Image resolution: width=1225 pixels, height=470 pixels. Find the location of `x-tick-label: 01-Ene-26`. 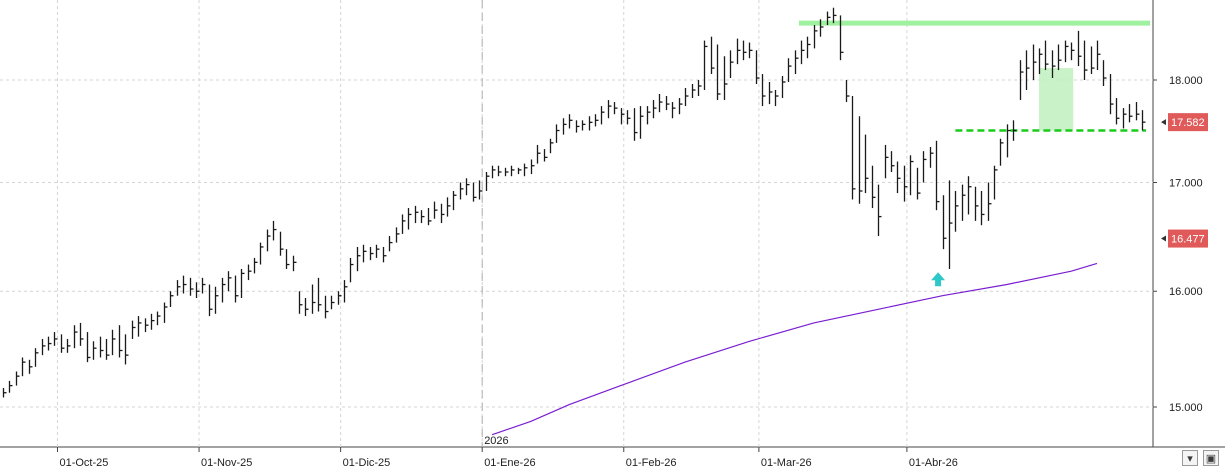

x-tick-label: 01-Ene-26 is located at coordinates (509, 463).